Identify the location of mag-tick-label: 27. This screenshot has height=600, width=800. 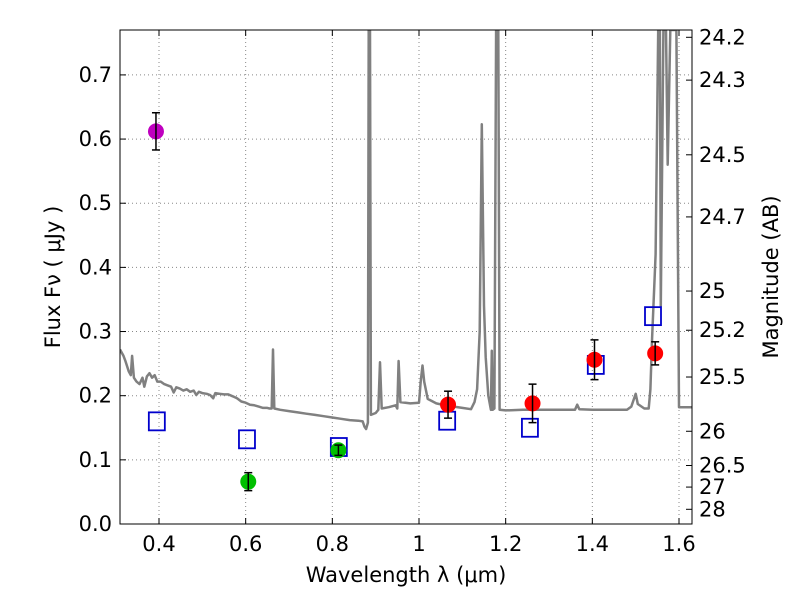
(712, 487).